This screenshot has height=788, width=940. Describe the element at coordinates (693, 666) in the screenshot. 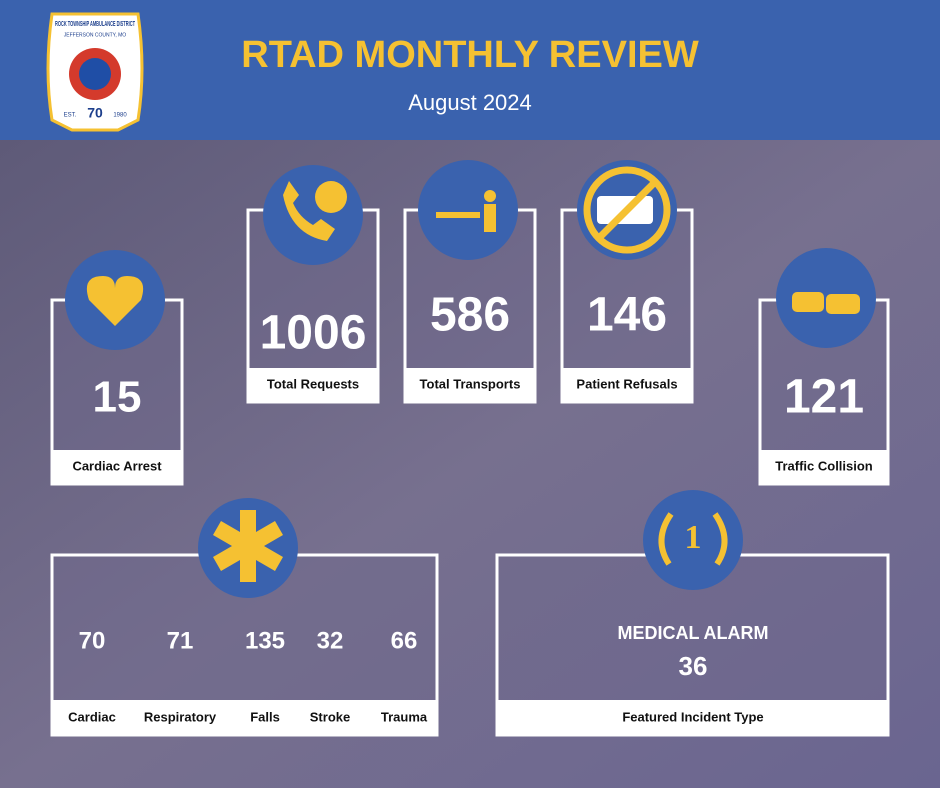

I see `featured-value: 36` at that location.